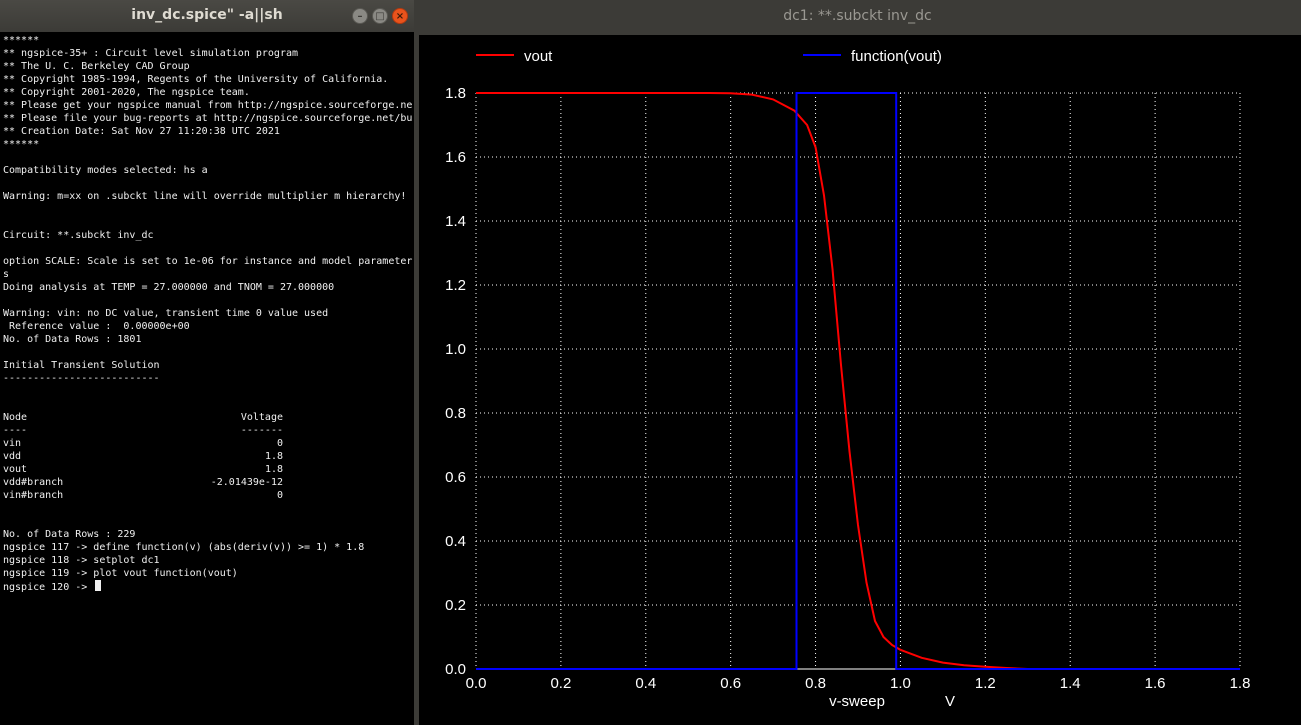 This screenshot has height=725, width=1301. What do you see at coordinates (208, 495) in the screenshot?
I see `terminal-line: vin#branch 0` at bounding box center [208, 495].